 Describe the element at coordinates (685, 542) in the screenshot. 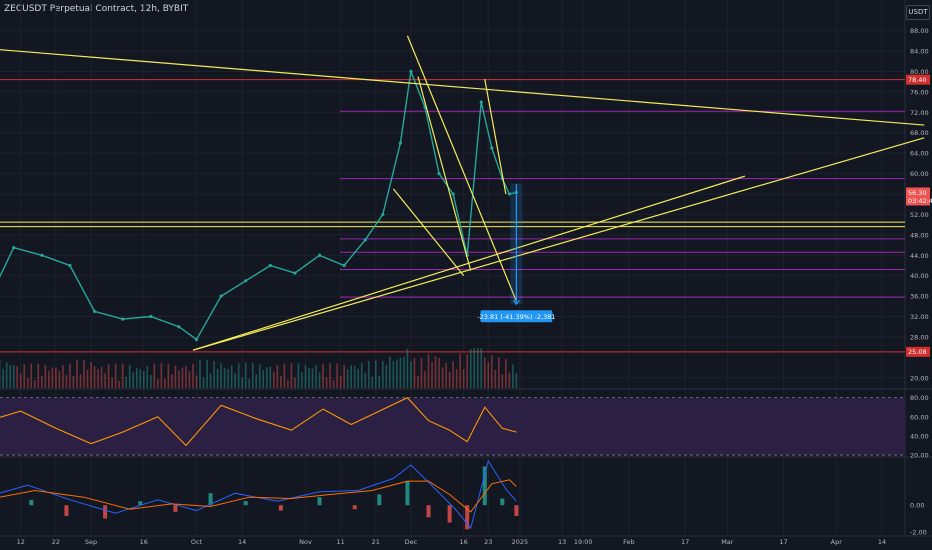

I see `x-tick-label: 17` at that location.